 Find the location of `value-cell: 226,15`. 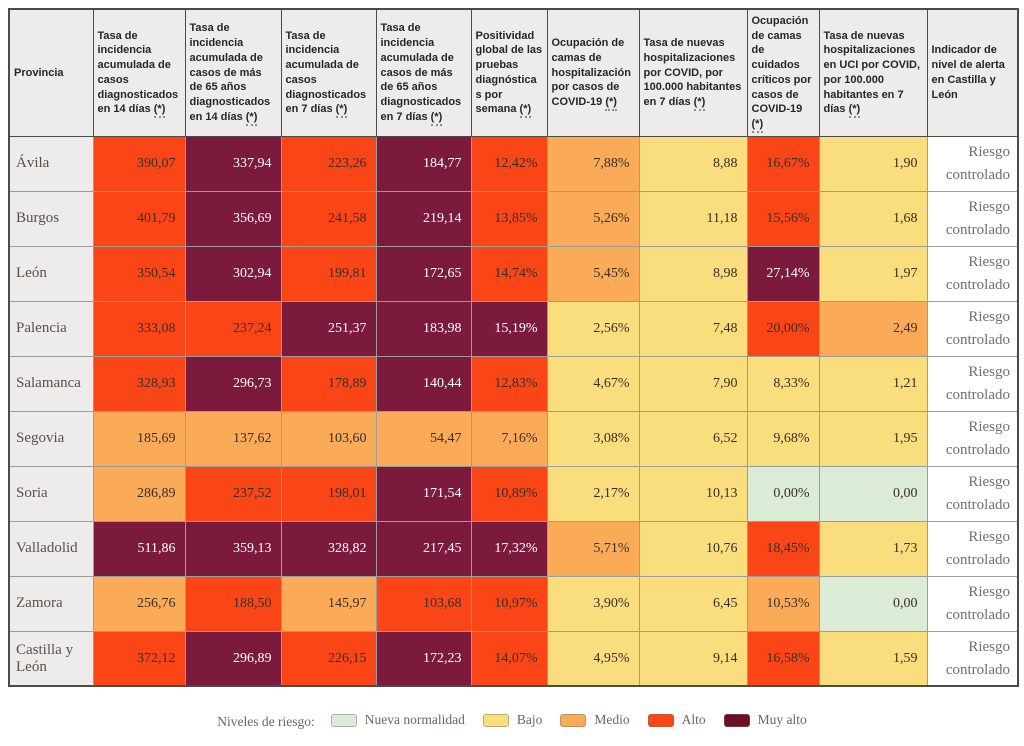

value-cell: 226,15 is located at coordinates (328, 658).